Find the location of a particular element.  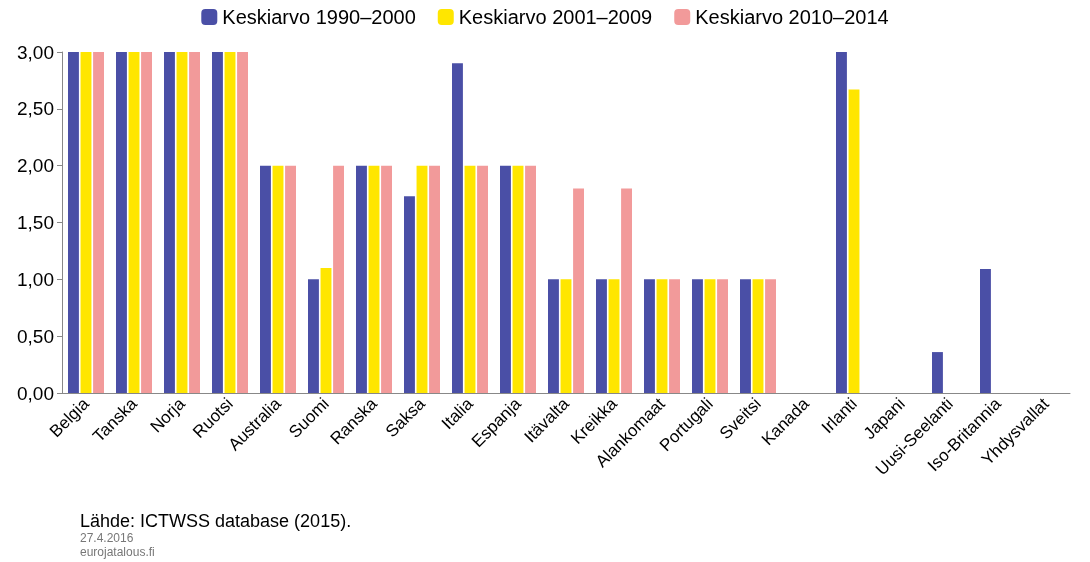

legend-label: Keskiarvo 1990–2000 is located at coordinates (319, 17).